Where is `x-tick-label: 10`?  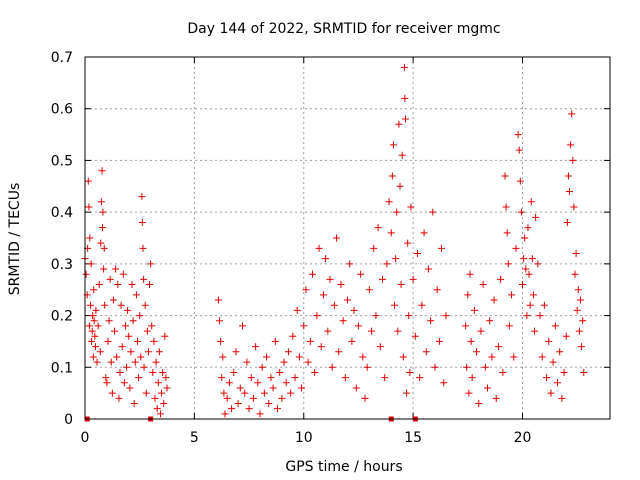 x-tick-label: 10 is located at coordinates (304, 438).